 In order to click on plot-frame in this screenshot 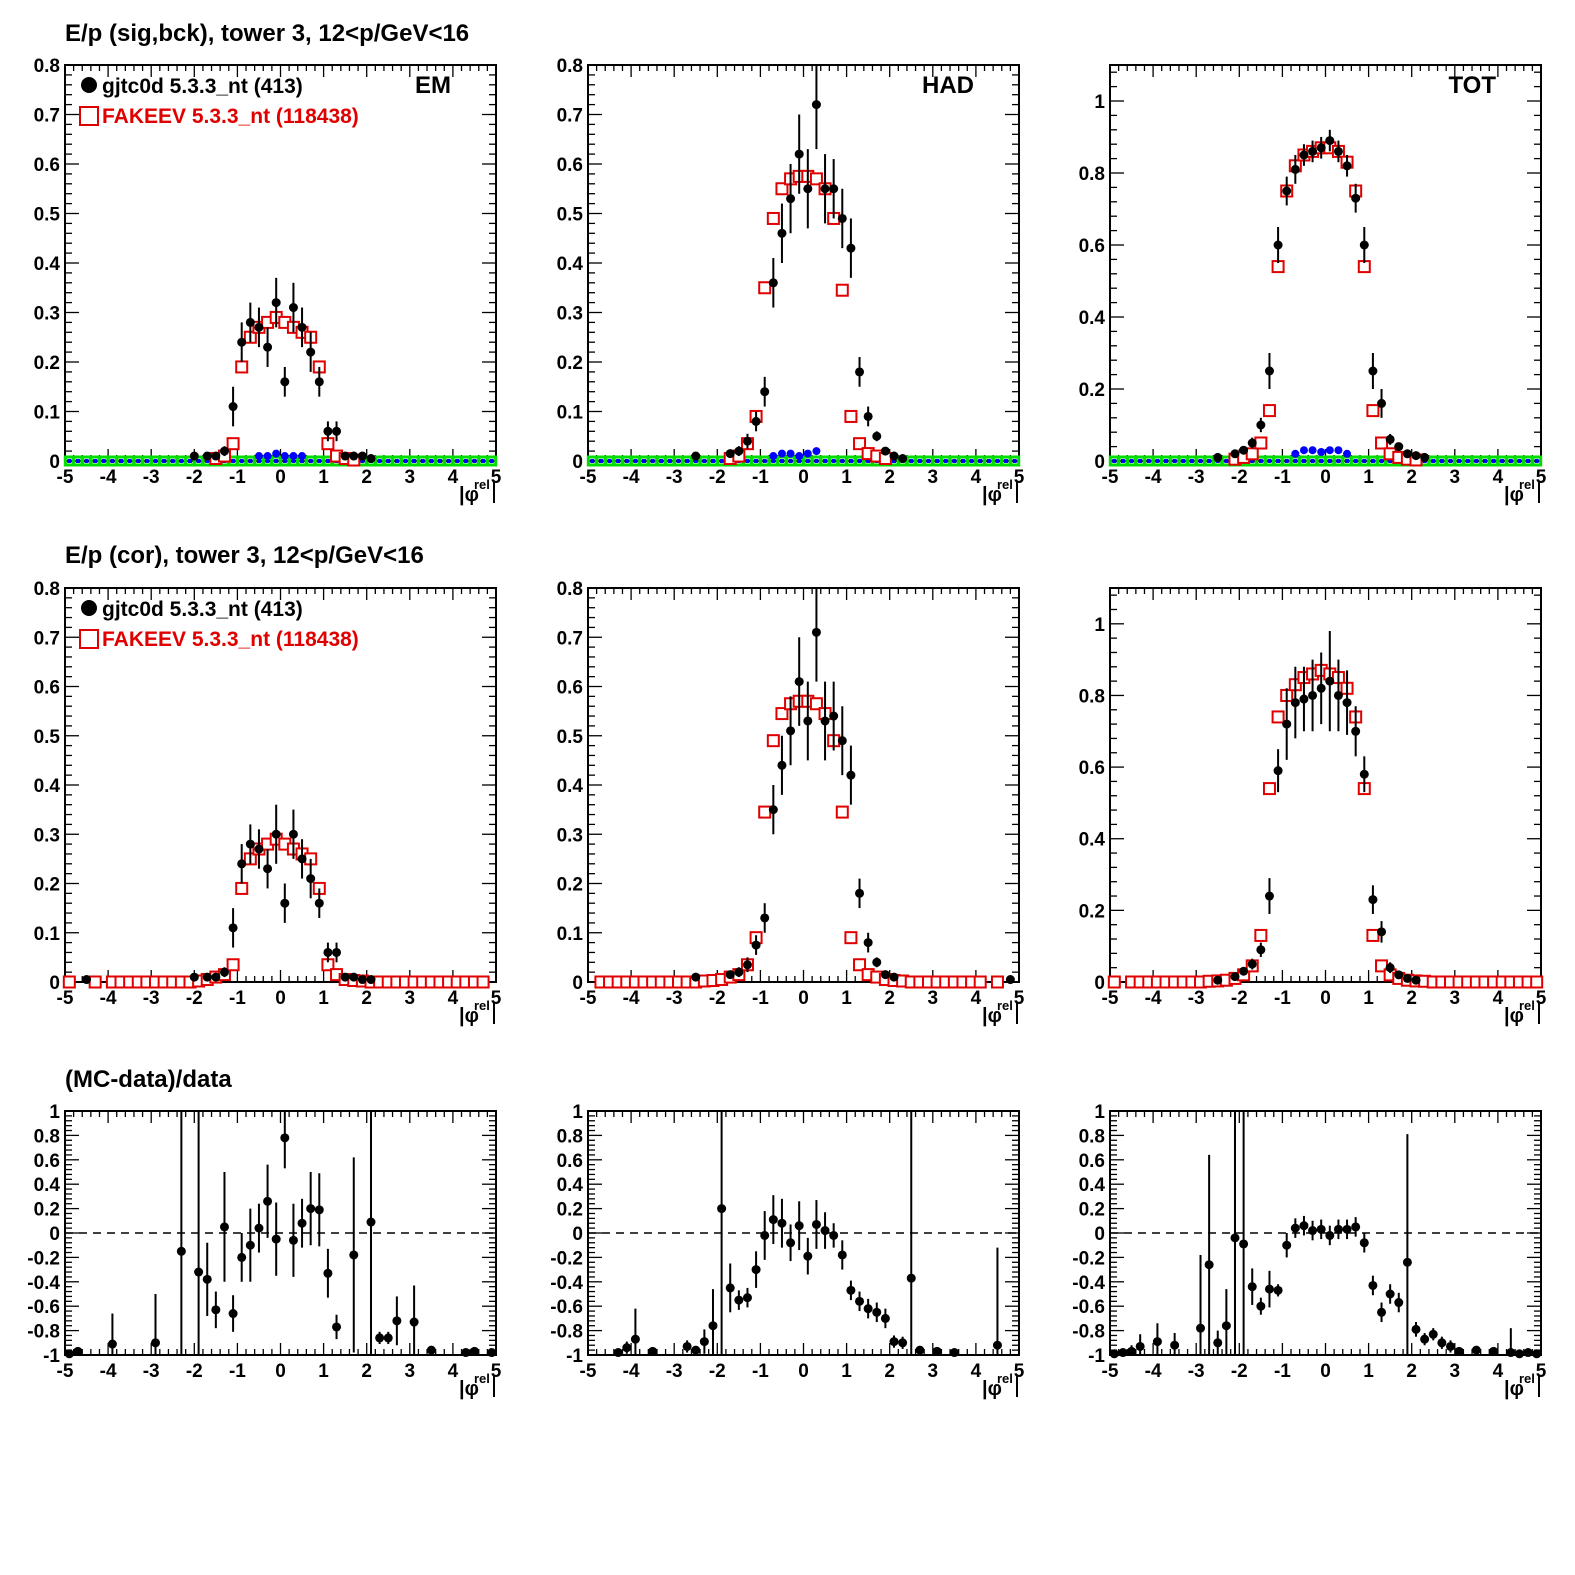, I will do `click(803, 263)`.